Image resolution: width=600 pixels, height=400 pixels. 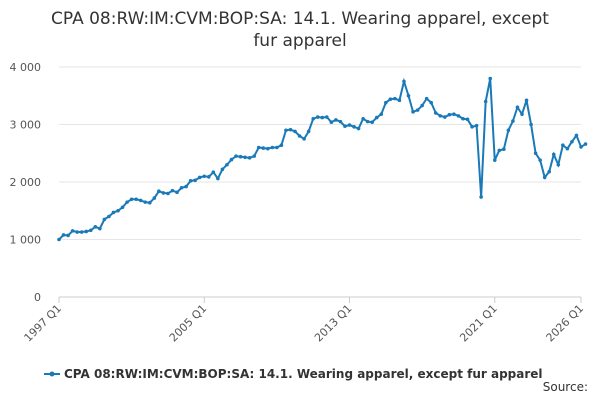 I want to click on y-tick-label: 0, so click(x=37, y=297).